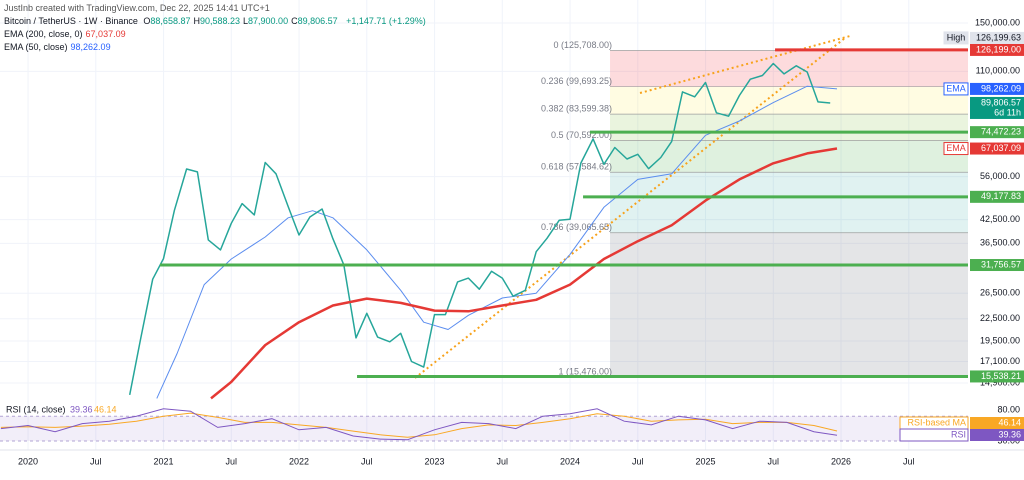  I want to click on price-tag-label: 126,199.63, so click(998, 37).